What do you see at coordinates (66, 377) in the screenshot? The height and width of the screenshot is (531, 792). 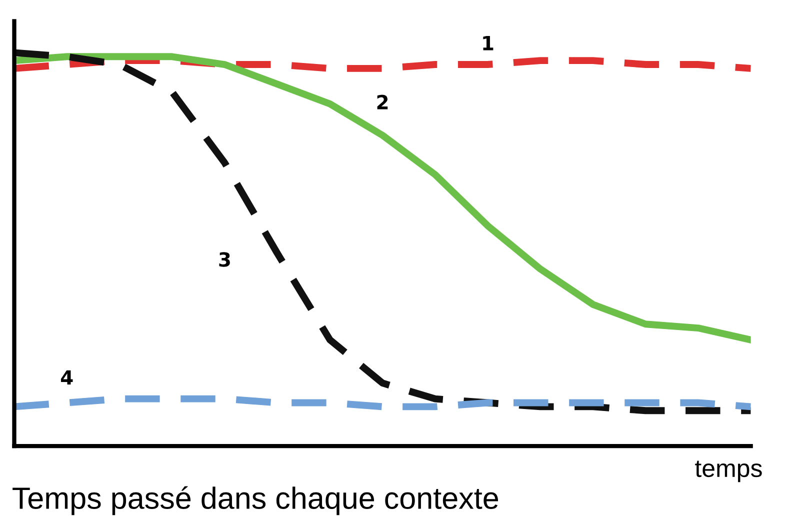 I see `series-label: 4` at bounding box center [66, 377].